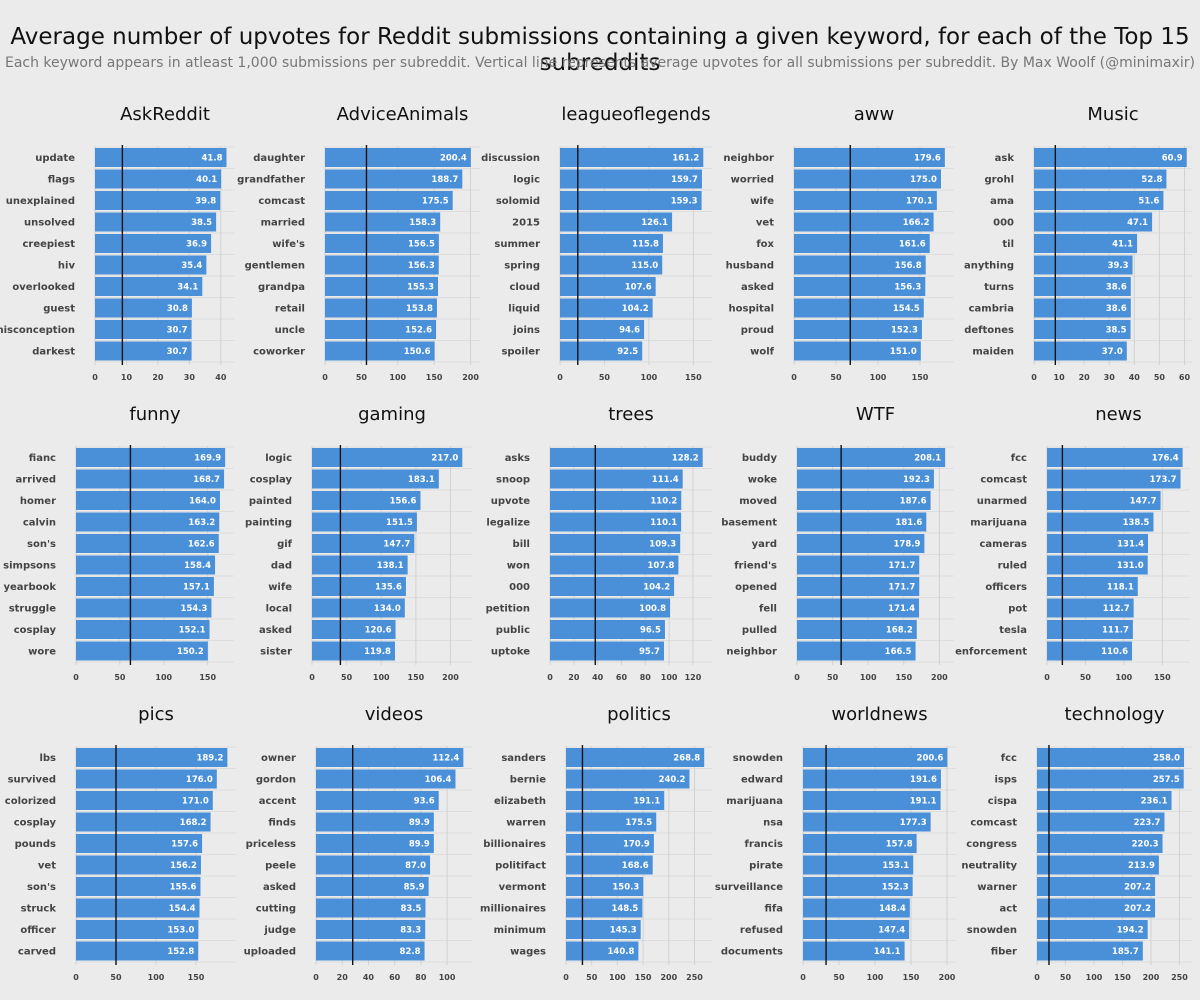  I want to click on value-label: 110.2, so click(663, 502).